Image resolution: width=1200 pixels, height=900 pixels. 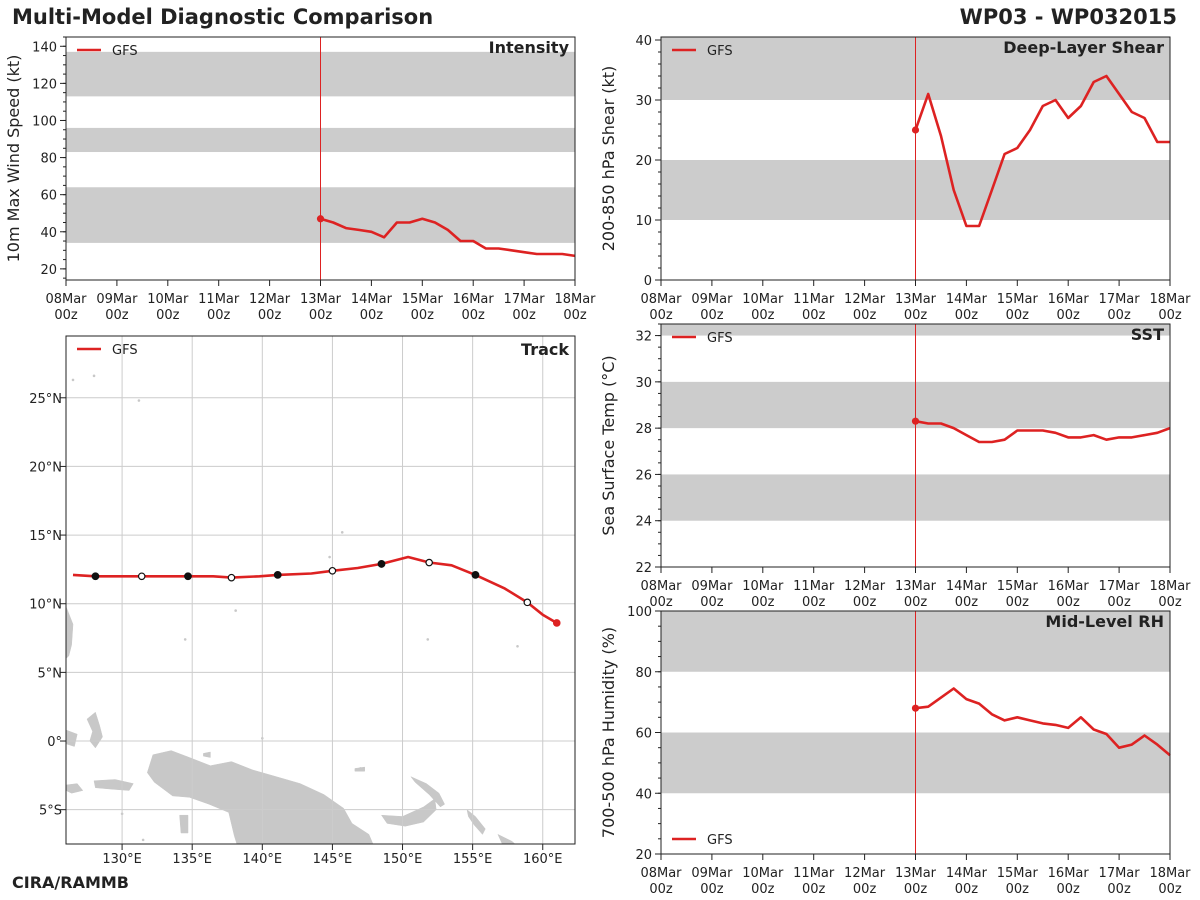 I want to click on rh-x-tick-label: 10Mar, so click(x=763, y=873).